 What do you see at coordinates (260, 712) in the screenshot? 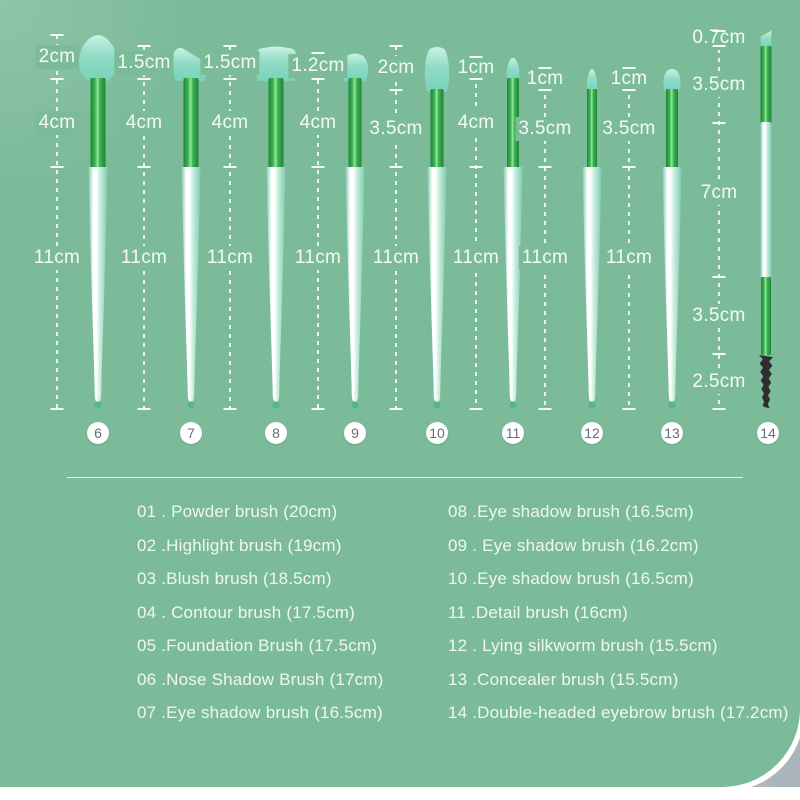
I see `legend-item: 07 .Eye shadow brush (16.5cm)` at bounding box center [260, 712].